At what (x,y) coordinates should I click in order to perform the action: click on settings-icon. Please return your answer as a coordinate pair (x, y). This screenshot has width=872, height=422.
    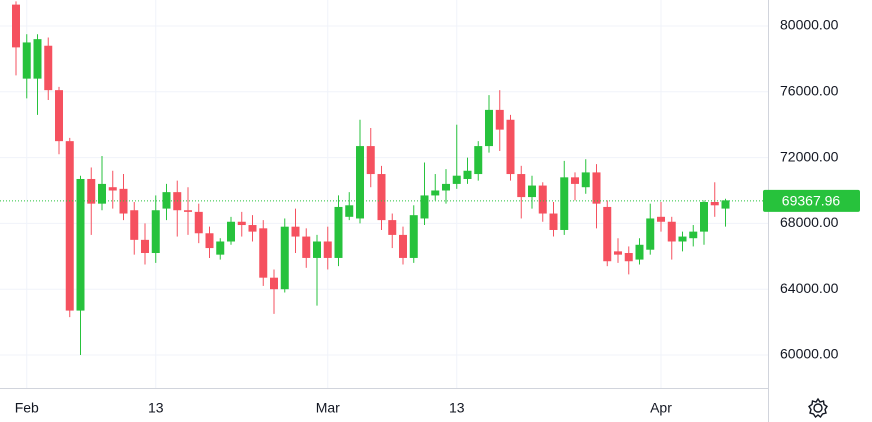
    Looking at the image, I should click on (818, 408).